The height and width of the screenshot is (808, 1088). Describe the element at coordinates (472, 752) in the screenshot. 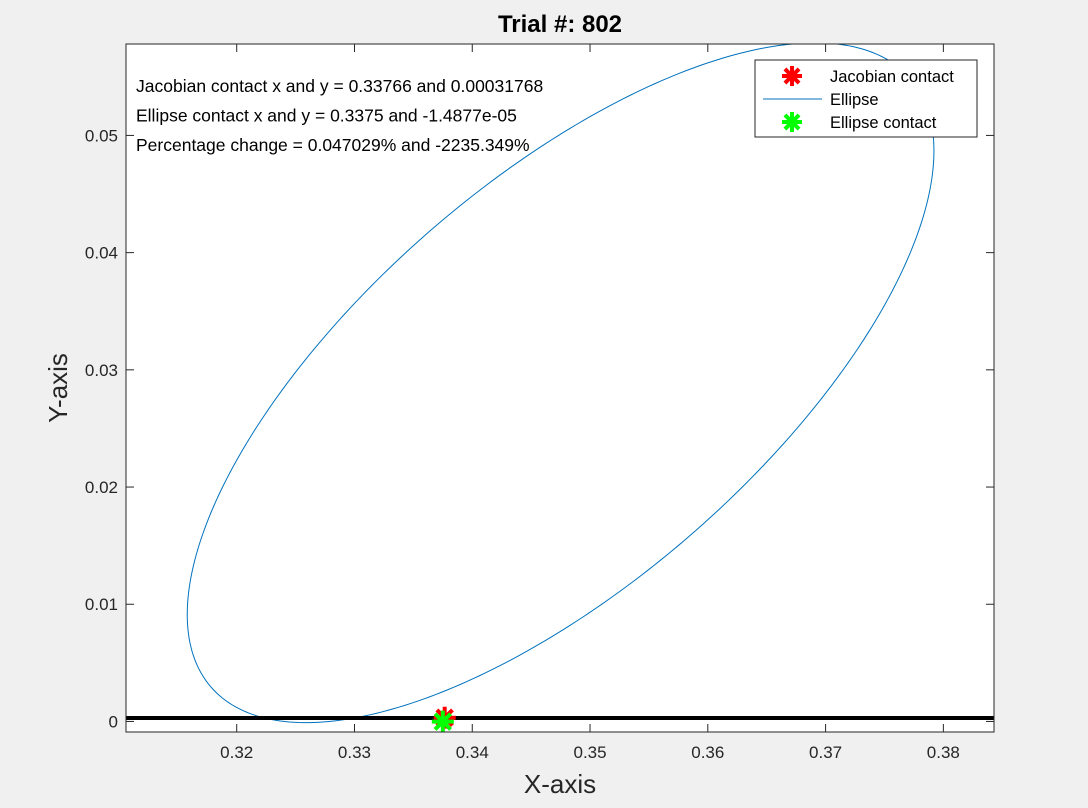

I see `x-tick-label: 0.34` at that location.